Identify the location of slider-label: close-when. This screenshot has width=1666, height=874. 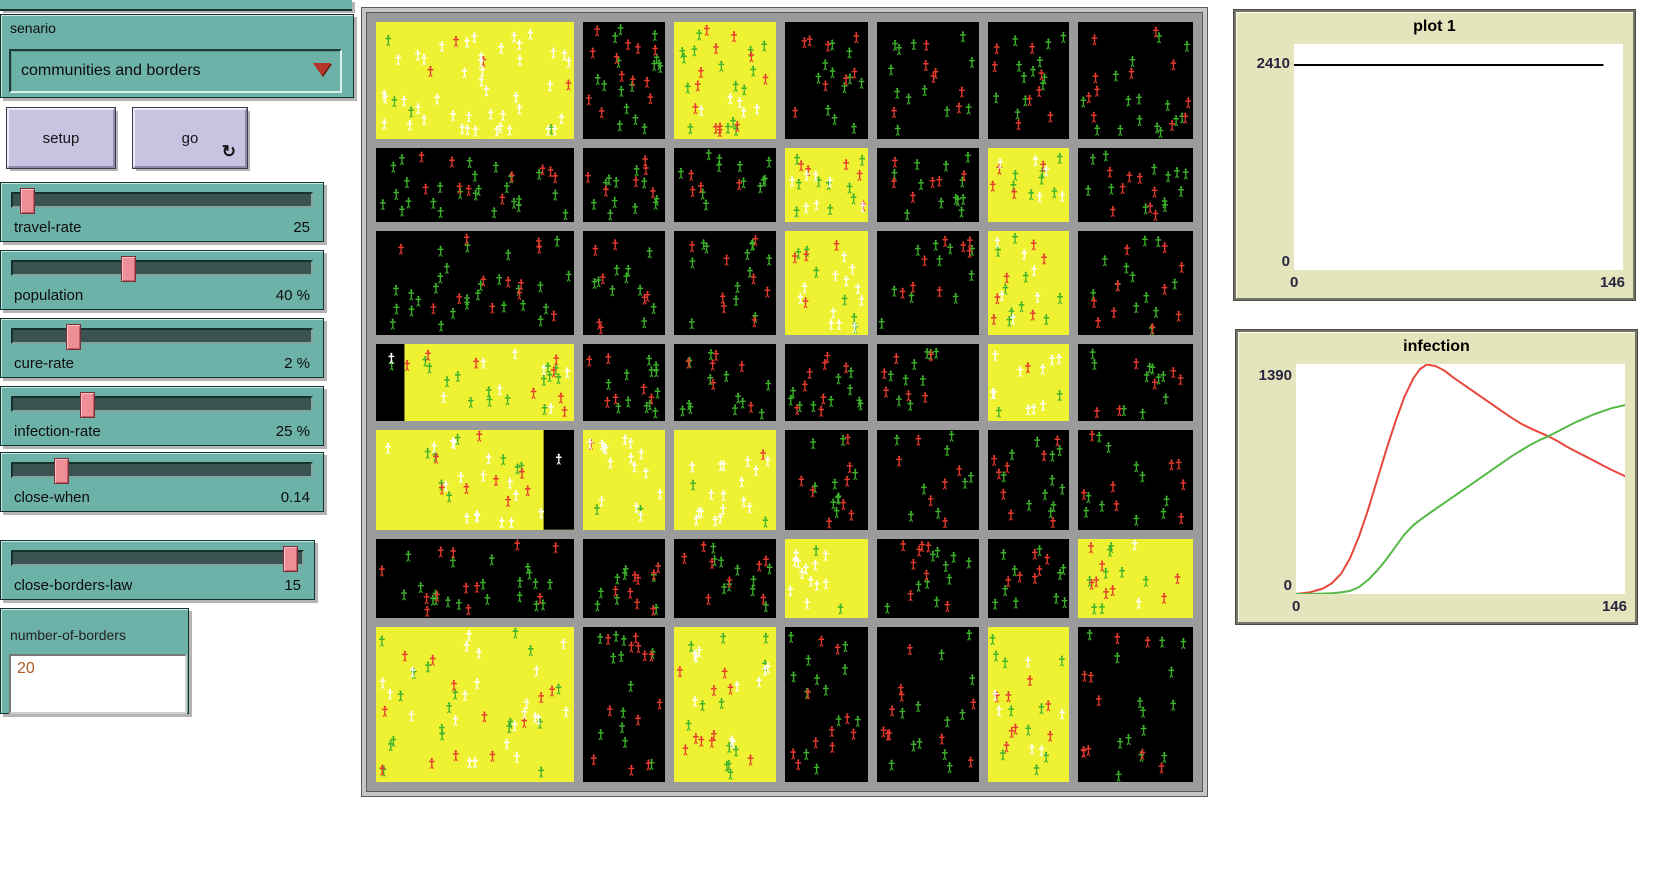
(52, 497).